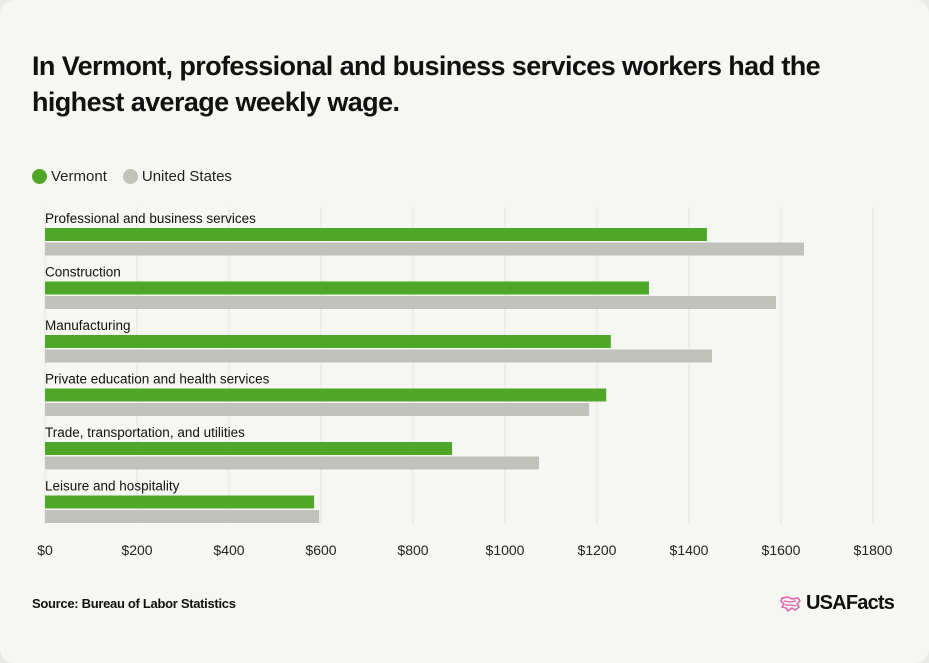 The width and height of the screenshot is (929, 663). What do you see at coordinates (130, 176) in the screenshot?
I see `legend-swatch-united-states` at bounding box center [130, 176].